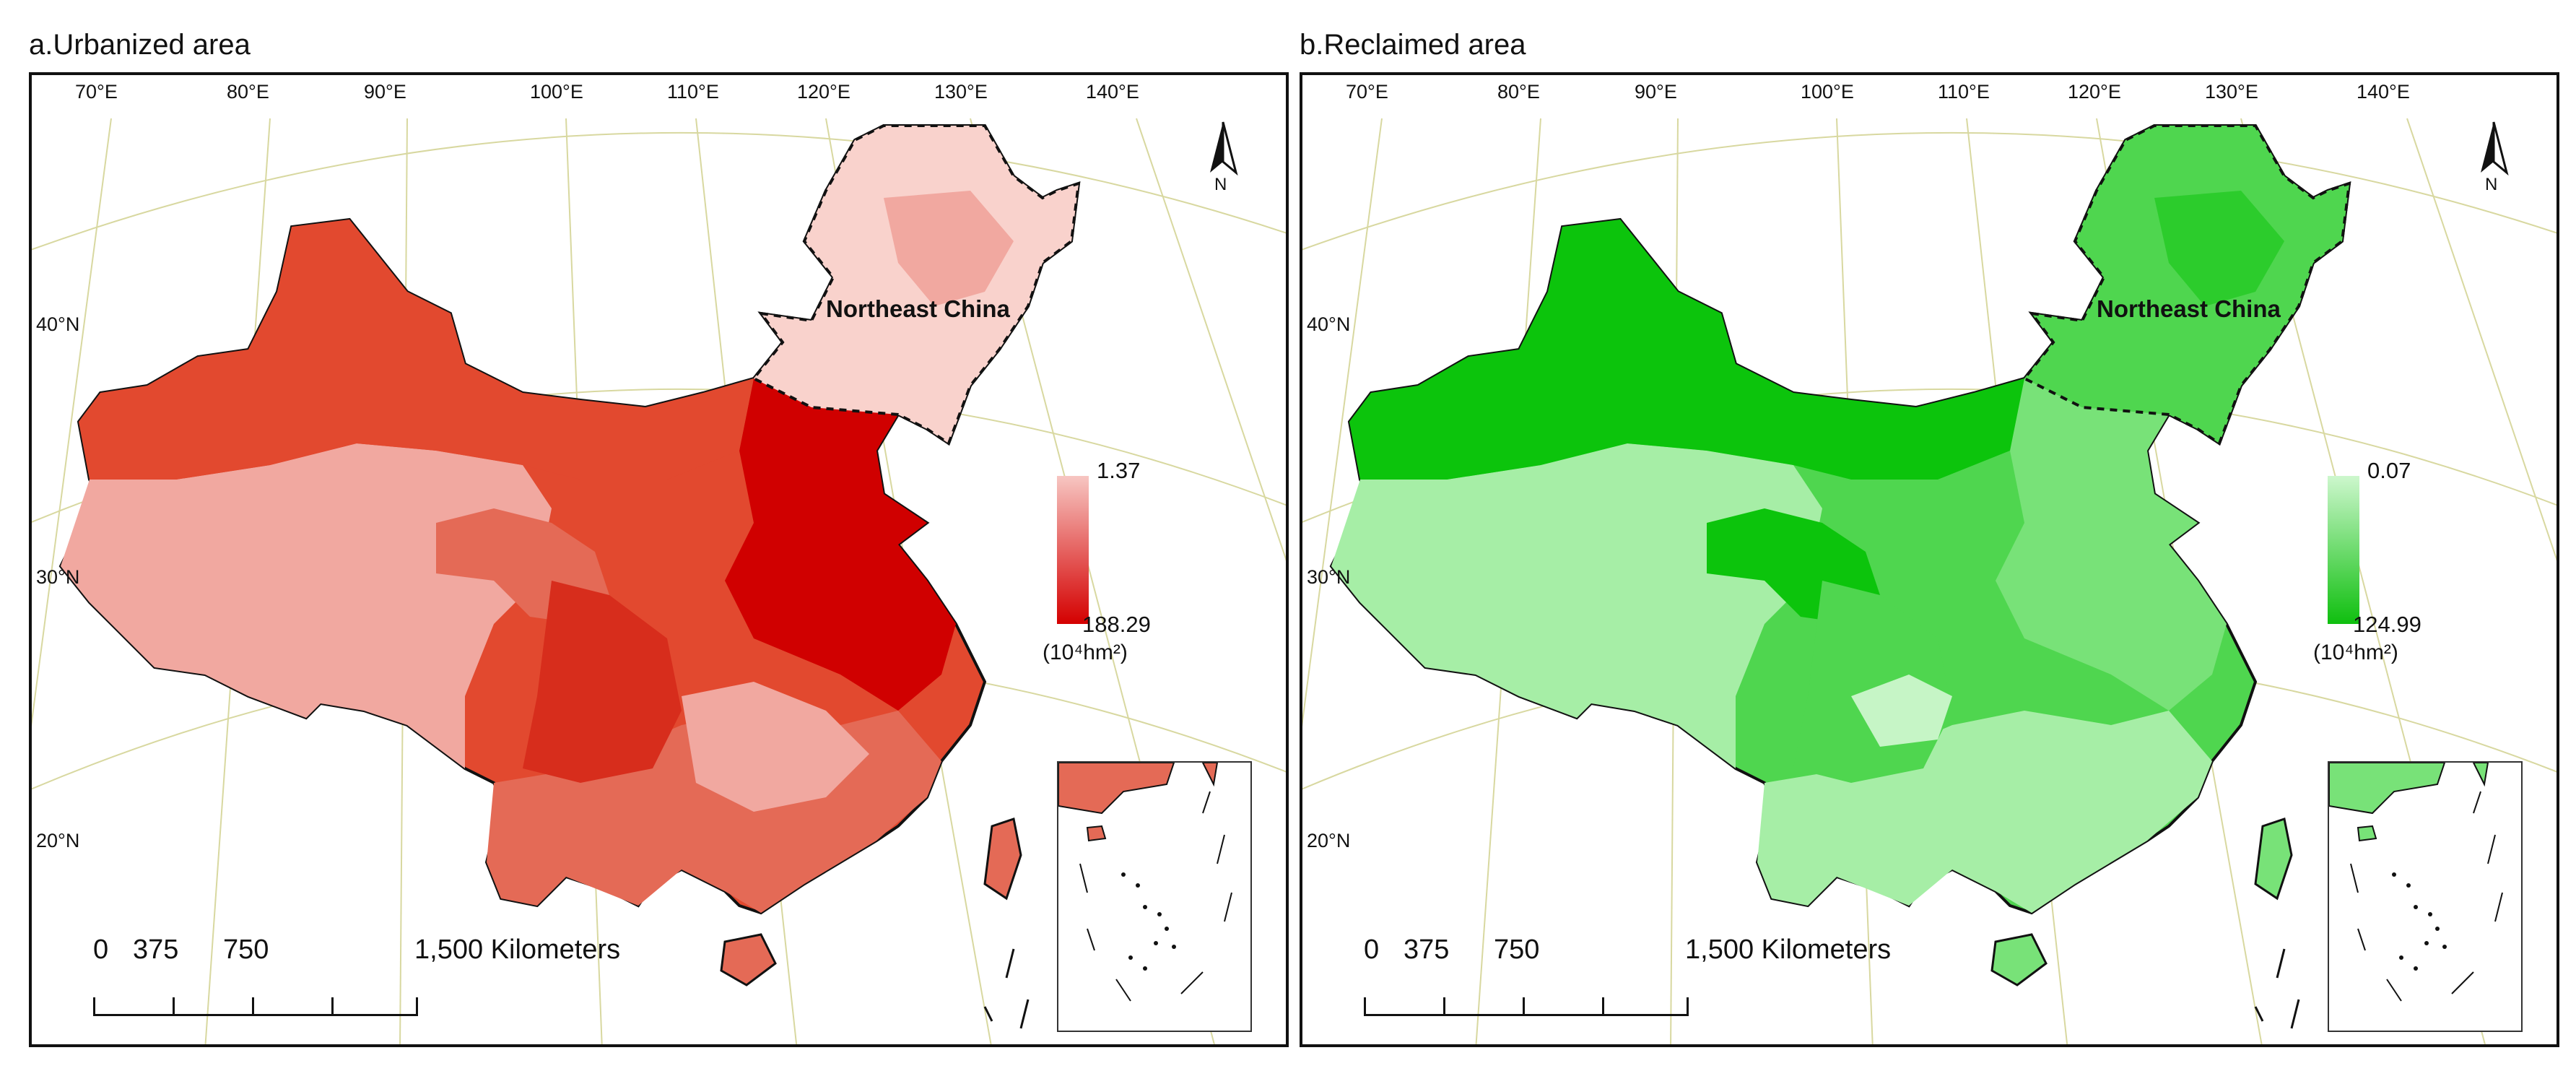 The image size is (2576, 1084). What do you see at coordinates (602, 682) in the screenshot?
I see `zone-southwest` at bounding box center [602, 682].